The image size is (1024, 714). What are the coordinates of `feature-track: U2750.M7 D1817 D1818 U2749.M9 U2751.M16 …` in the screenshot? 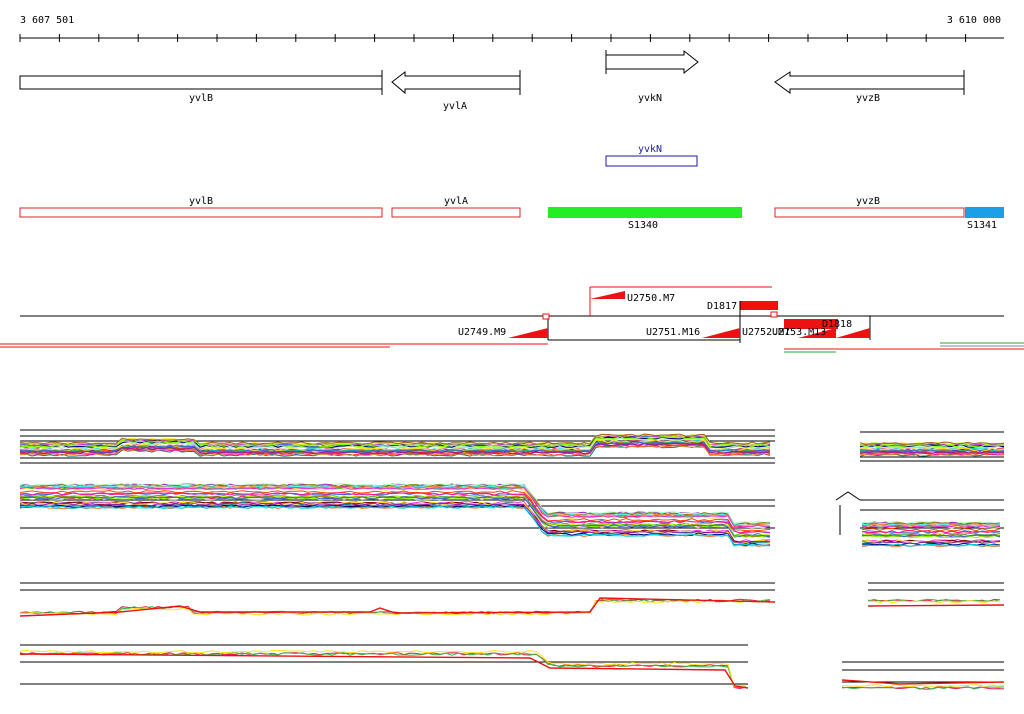 It's located at (512, 319).